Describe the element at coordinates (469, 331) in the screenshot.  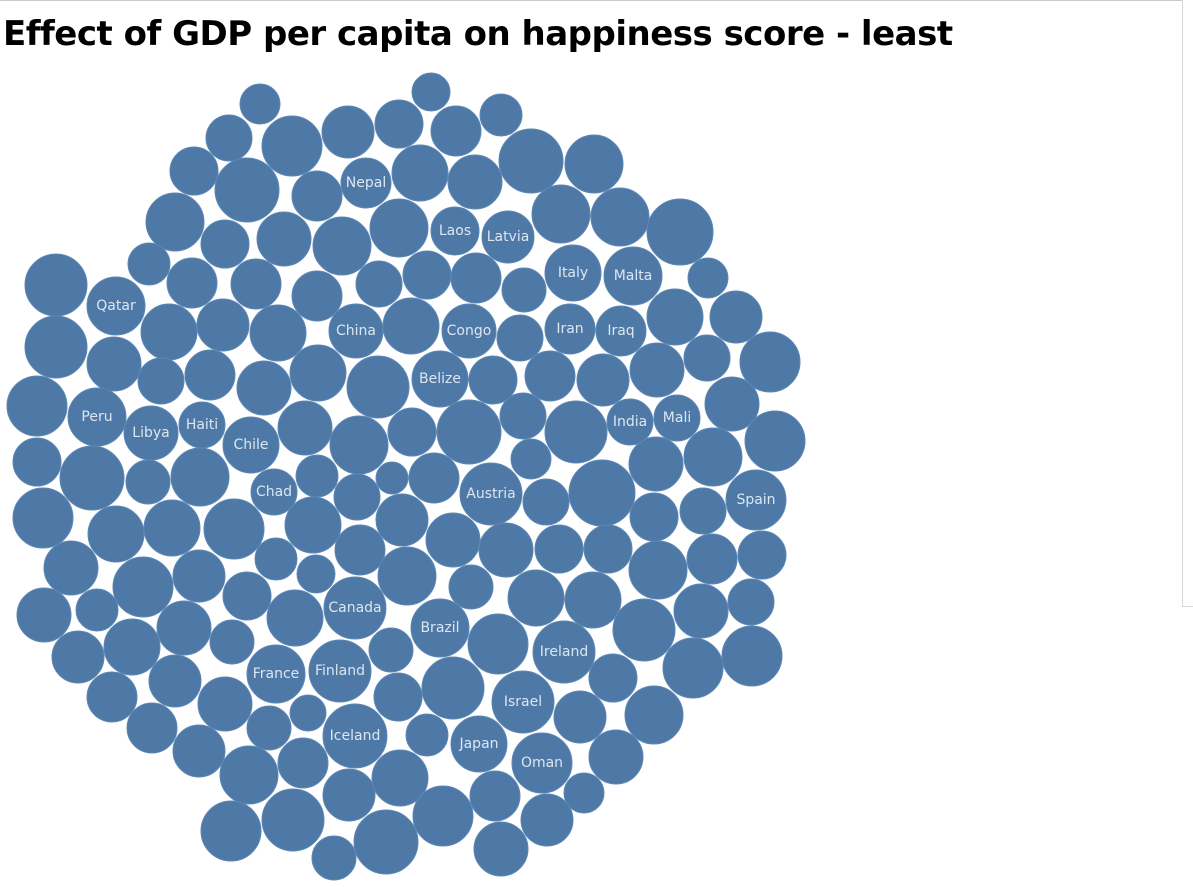
I see `bubble-congo` at that location.